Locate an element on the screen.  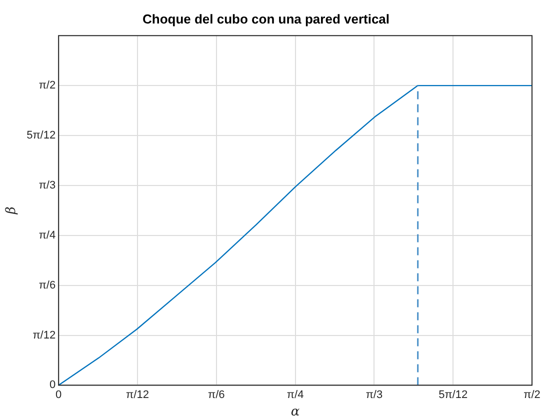
x-tick-label: π/6 is located at coordinates (216, 394).